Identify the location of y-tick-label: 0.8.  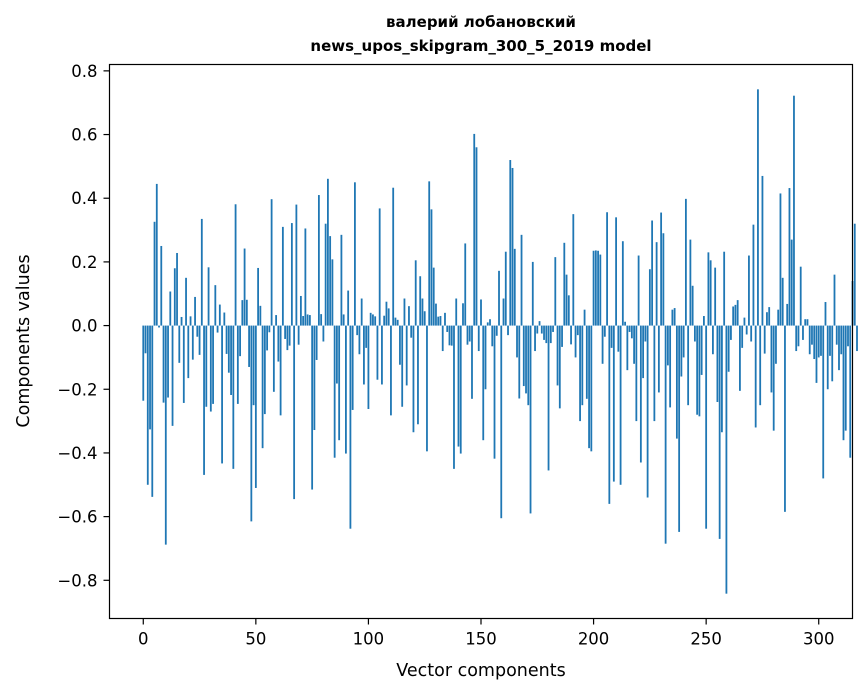
(84, 71).